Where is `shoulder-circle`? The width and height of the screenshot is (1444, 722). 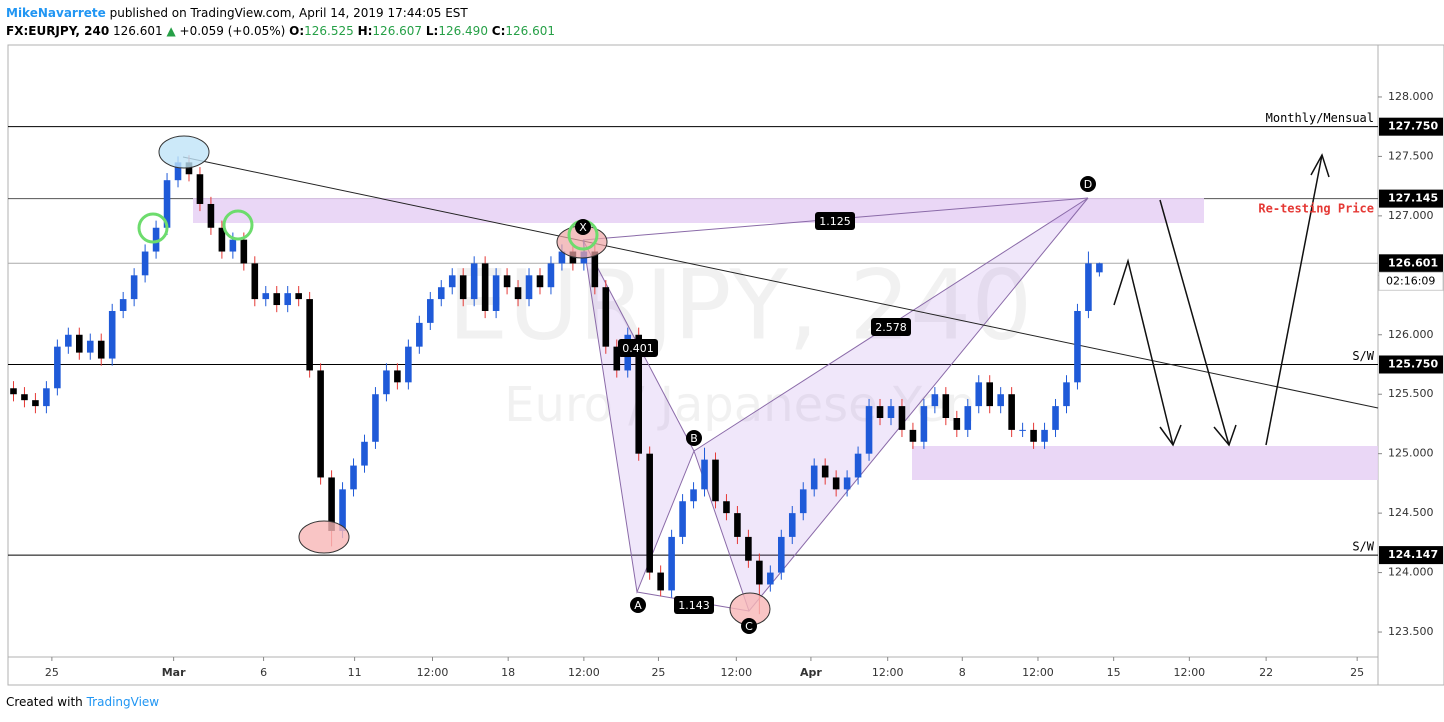
shoulder-circle is located at coordinates (238, 225).